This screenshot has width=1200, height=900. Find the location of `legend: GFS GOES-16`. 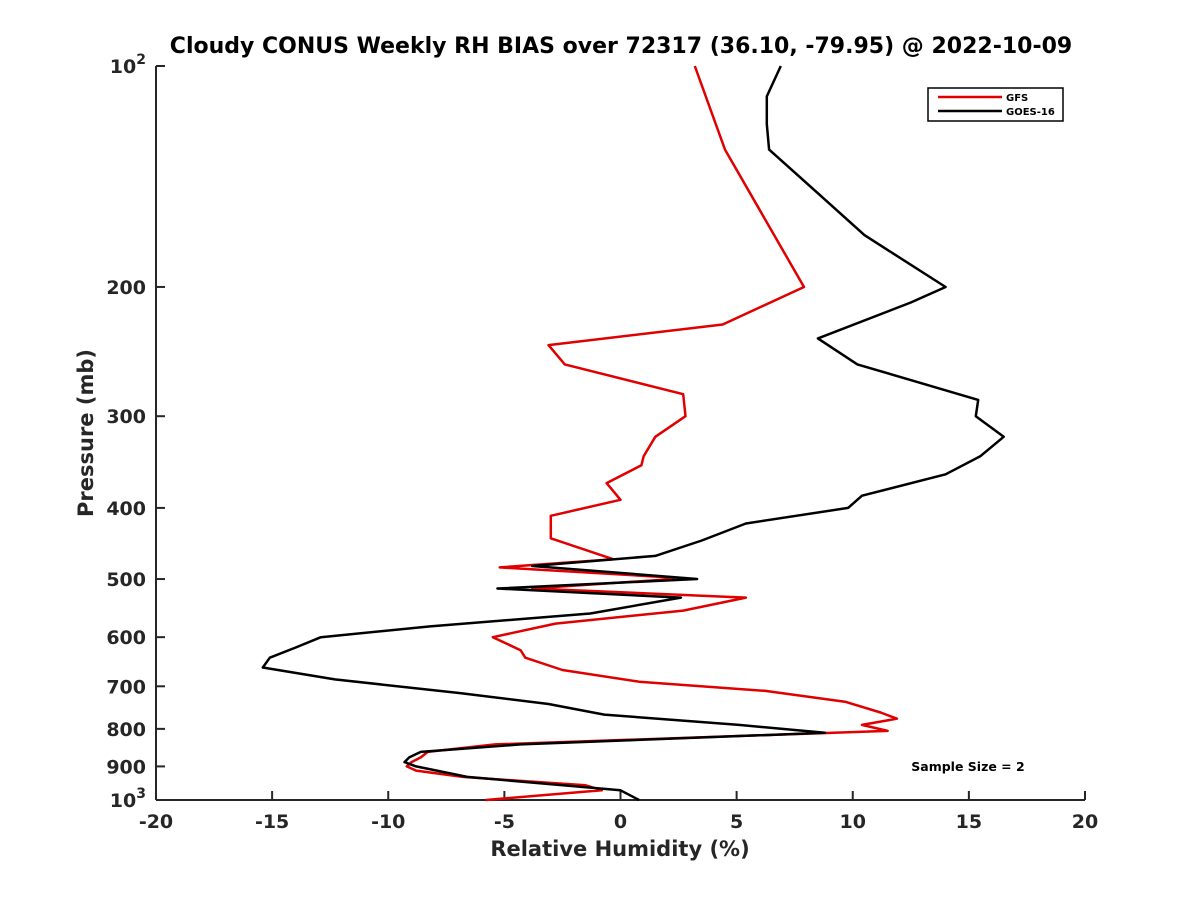

legend: GFS GOES-16 is located at coordinates (995, 104).